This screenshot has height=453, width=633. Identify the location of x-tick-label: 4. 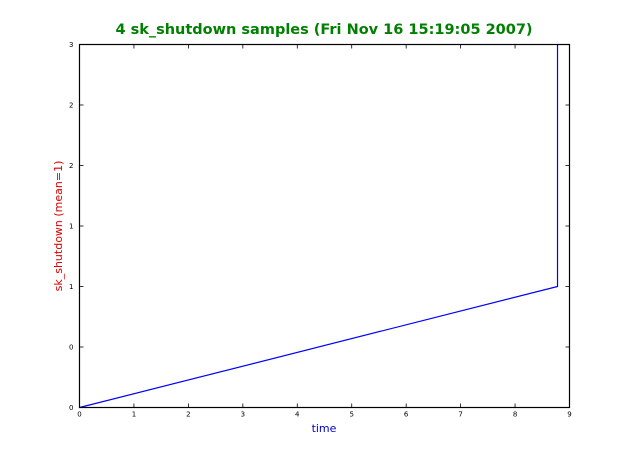
(297, 415).